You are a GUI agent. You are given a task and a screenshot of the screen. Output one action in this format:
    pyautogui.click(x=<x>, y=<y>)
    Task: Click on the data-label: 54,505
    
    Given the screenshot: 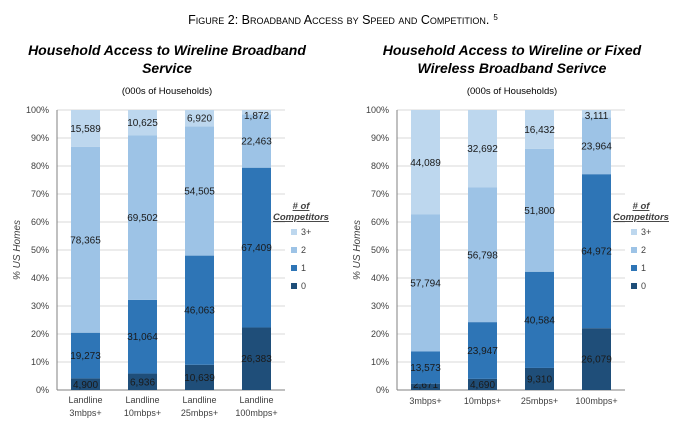 What is the action you would take?
    pyautogui.click(x=199, y=192)
    